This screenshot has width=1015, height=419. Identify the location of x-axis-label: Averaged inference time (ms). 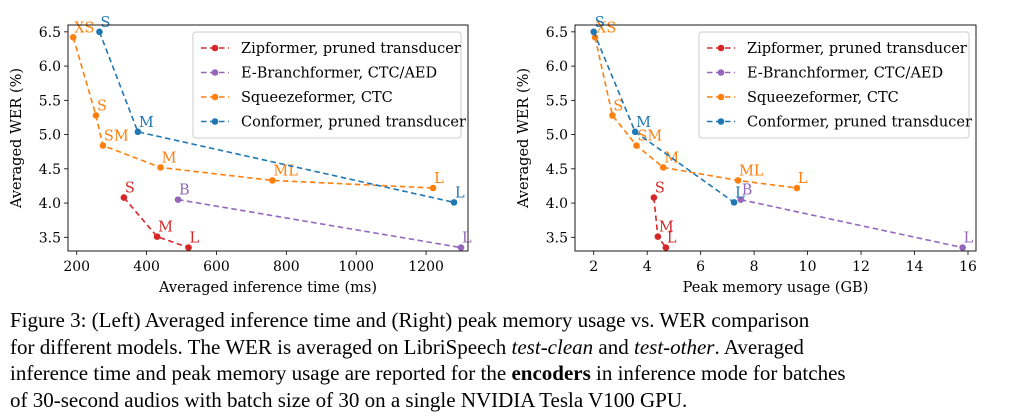
(267, 288).